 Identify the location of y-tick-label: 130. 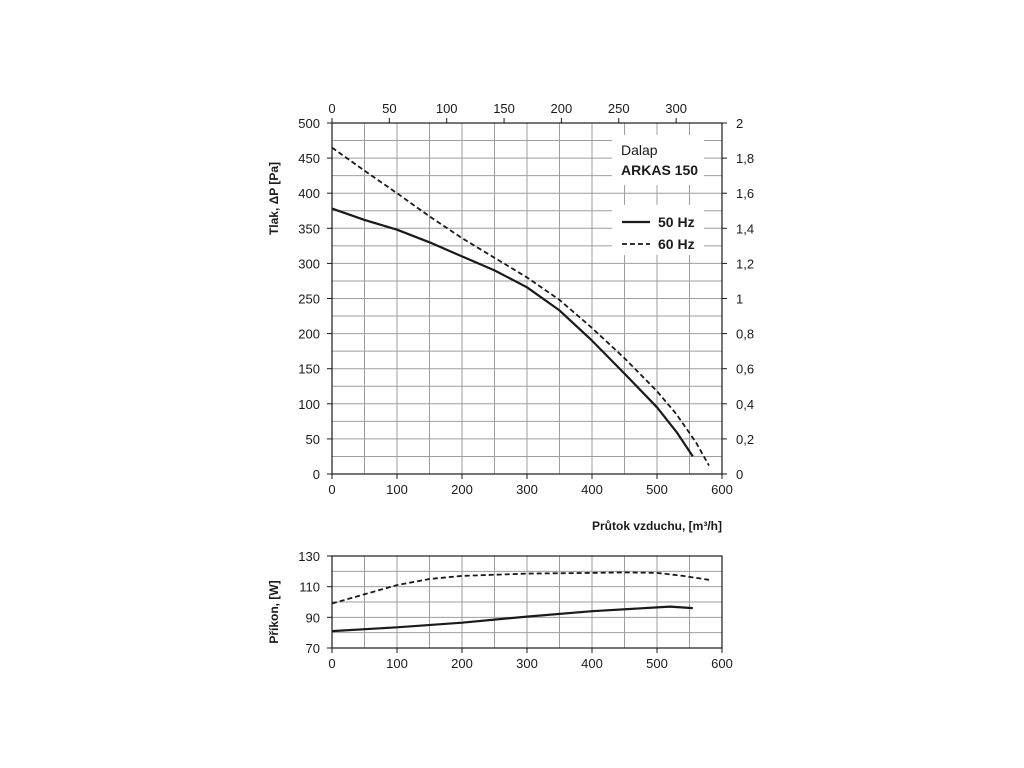
(309, 556).